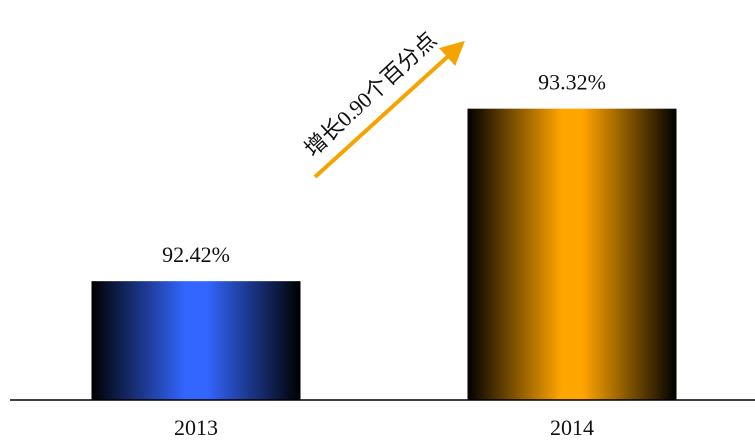 The image size is (755, 442). Describe the element at coordinates (572, 82) in the screenshot. I see `value-label: 93.32%` at that location.